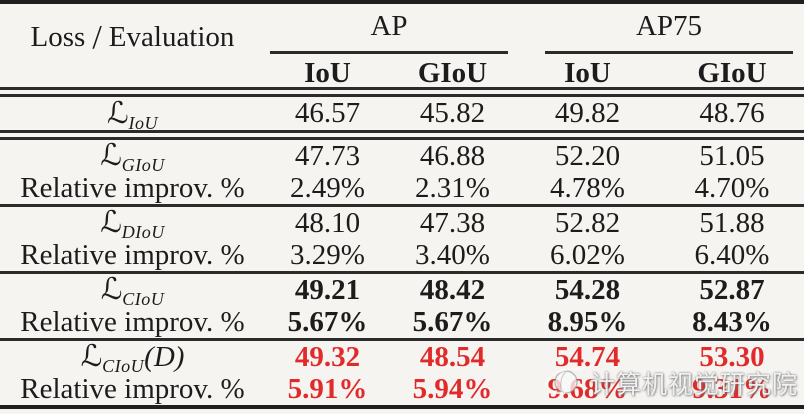 Image resolution: width=804 pixels, height=414 pixels. Describe the element at coordinates (143, 232) in the screenshot. I see `loss-subscript: DIoU` at that location.